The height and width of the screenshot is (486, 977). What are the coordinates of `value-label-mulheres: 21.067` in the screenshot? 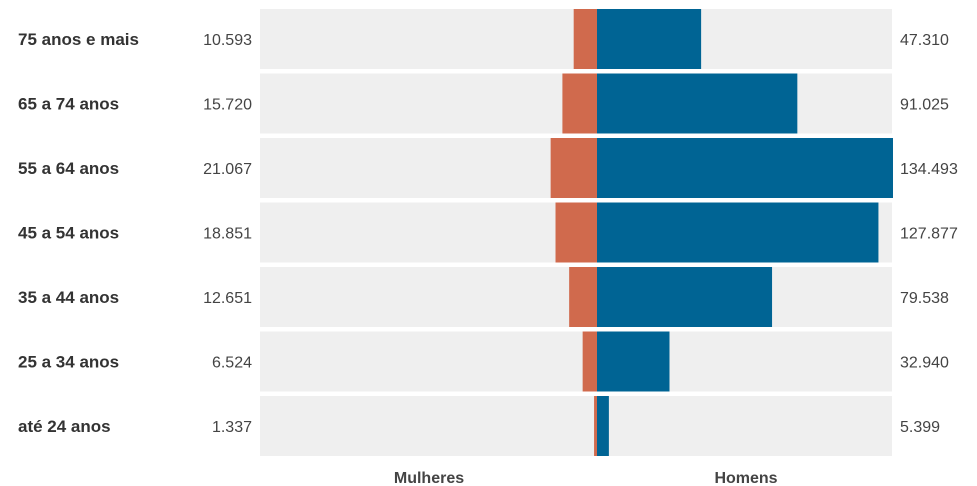 It's located at (227, 169).